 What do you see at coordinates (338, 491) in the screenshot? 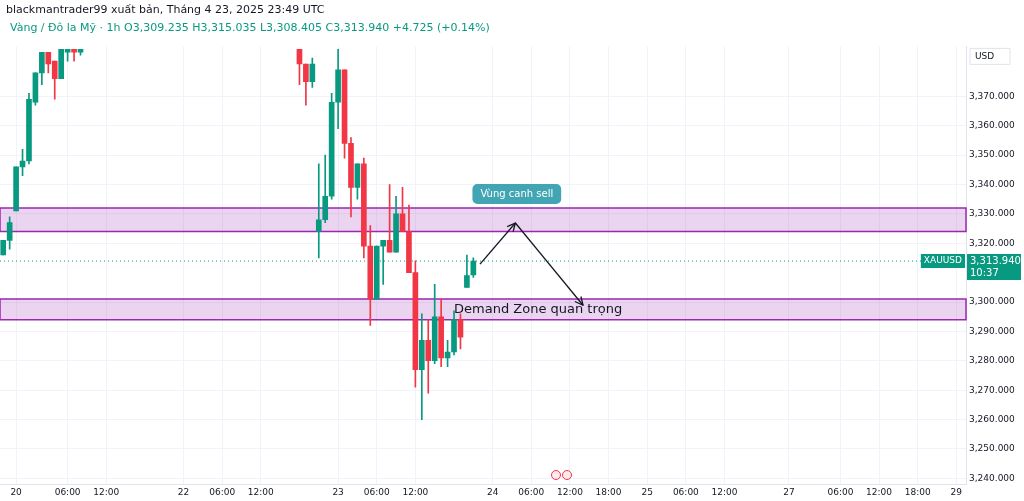
I see `x-tick-label: 23` at bounding box center [338, 491].